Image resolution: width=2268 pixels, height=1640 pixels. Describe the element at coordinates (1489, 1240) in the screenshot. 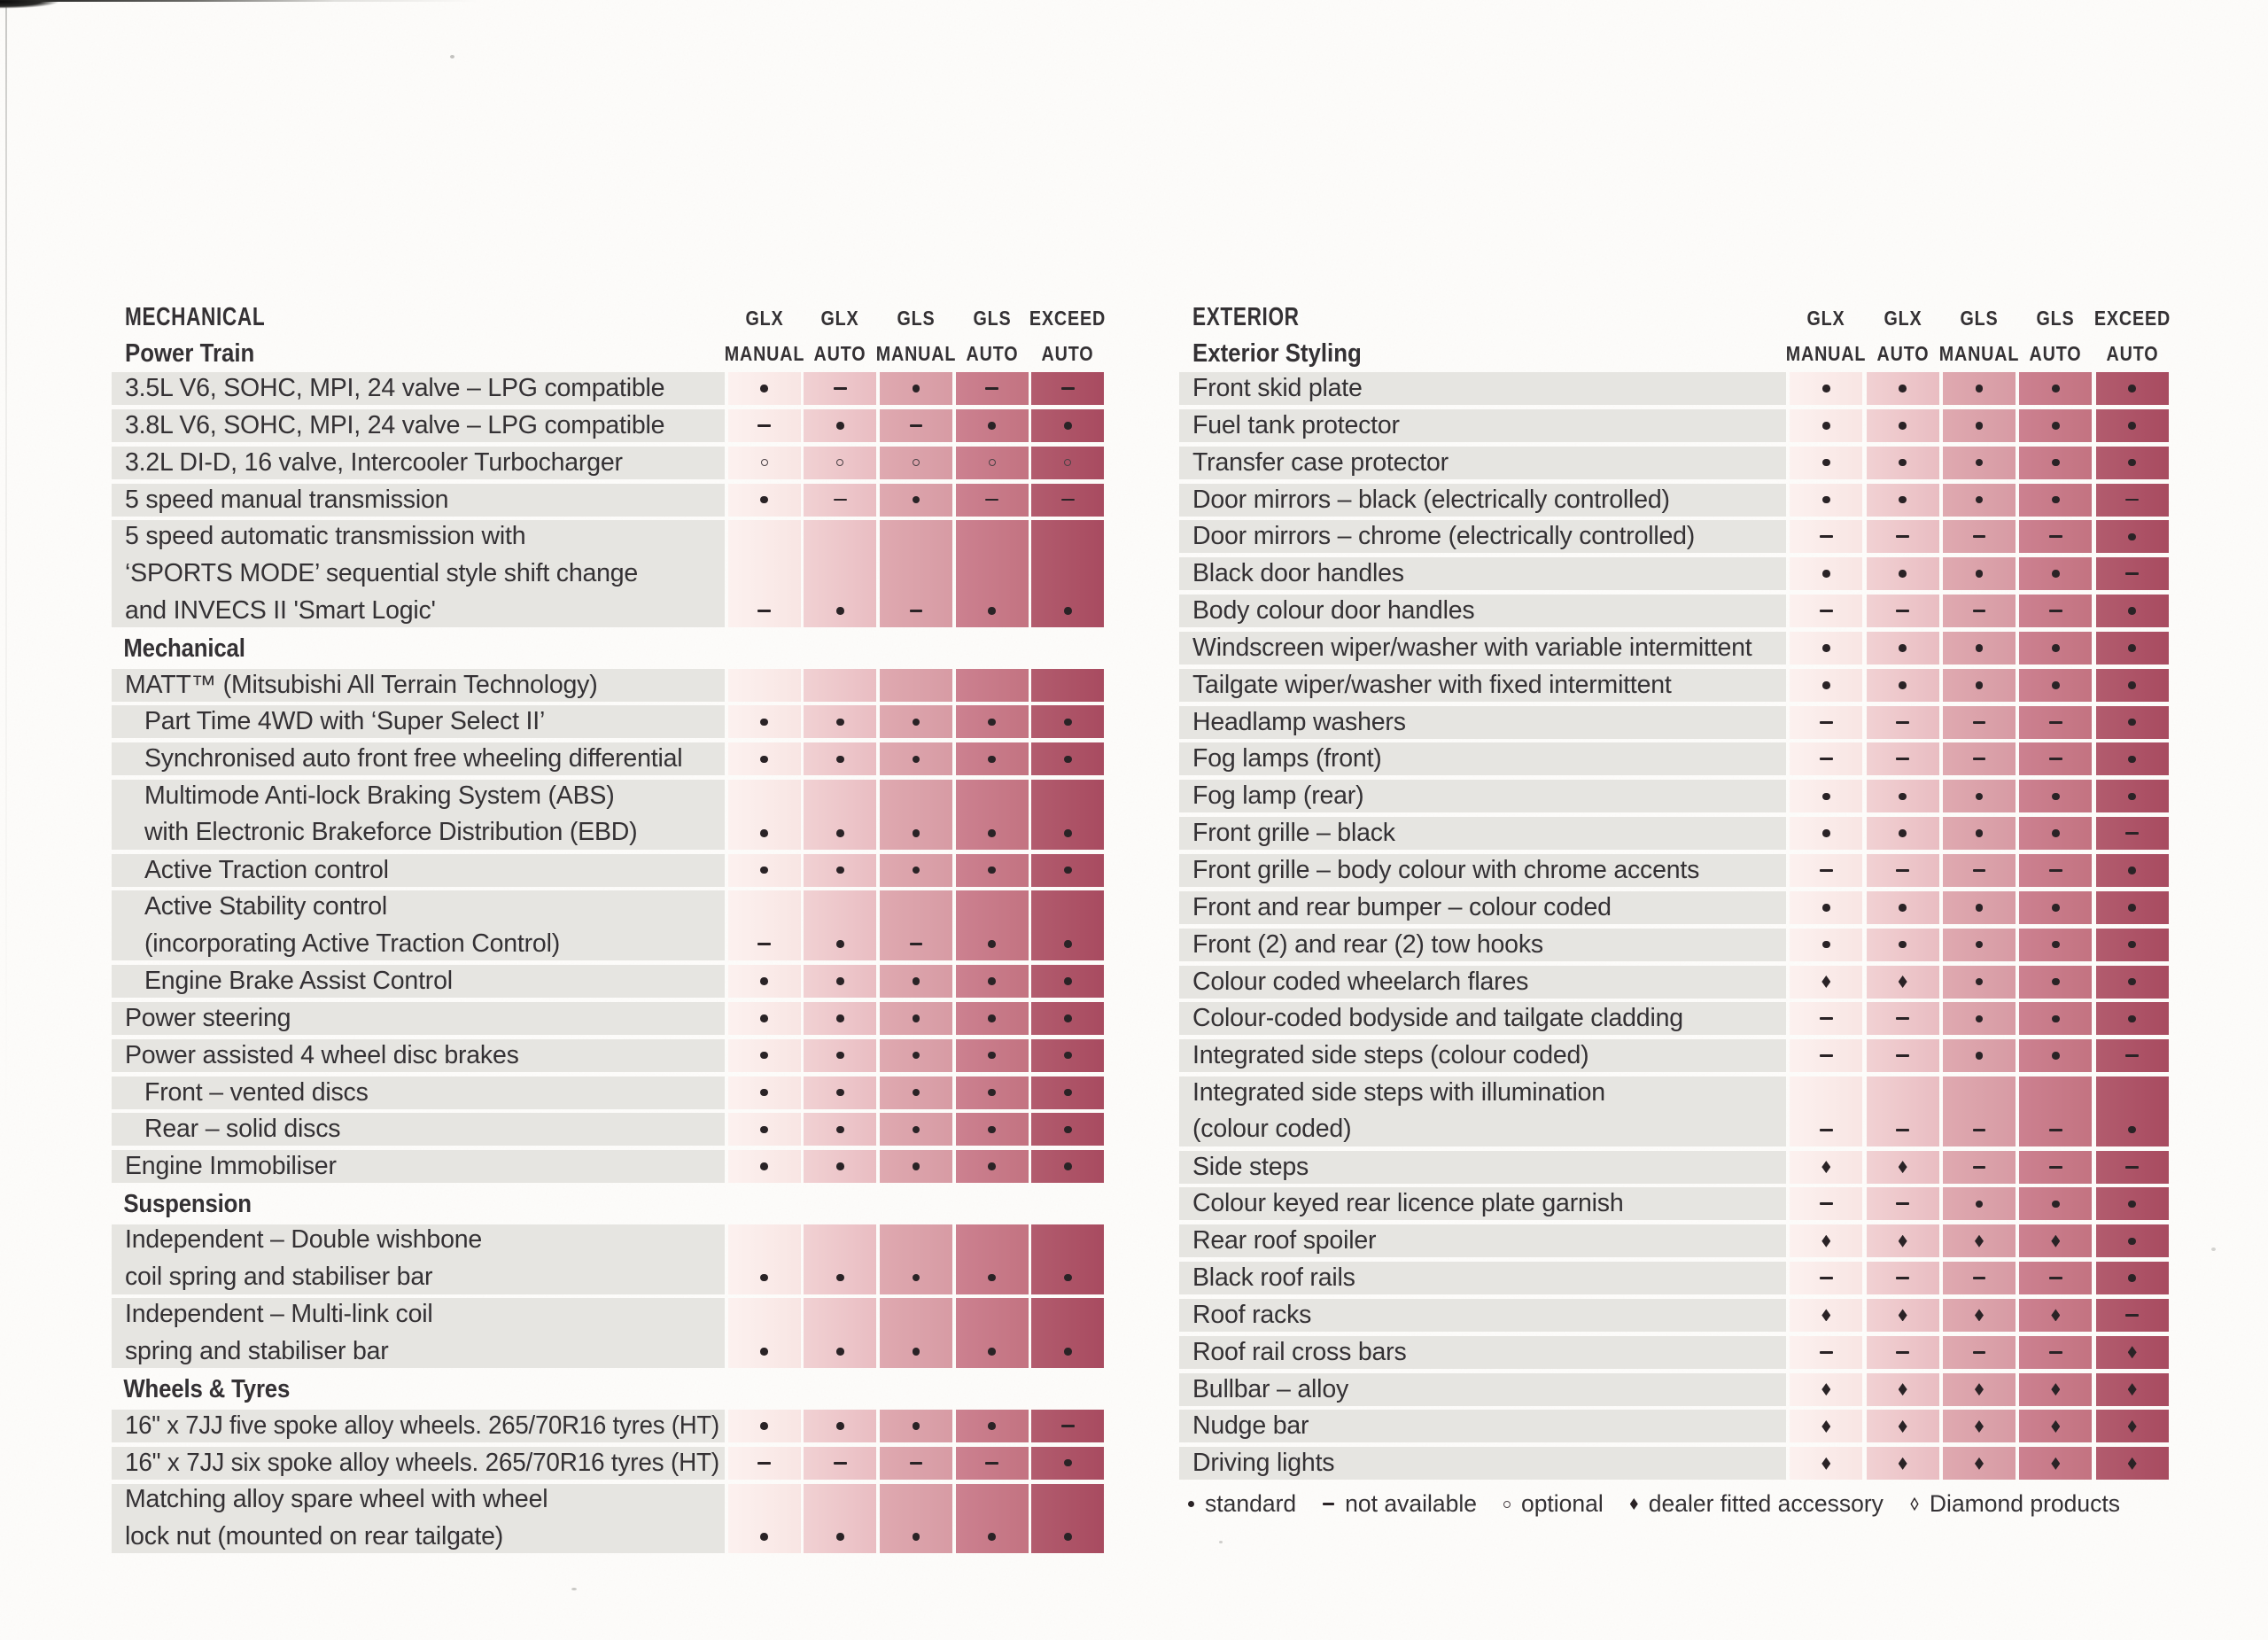

I see `row-label-line: Rear roof spoiler` at that location.